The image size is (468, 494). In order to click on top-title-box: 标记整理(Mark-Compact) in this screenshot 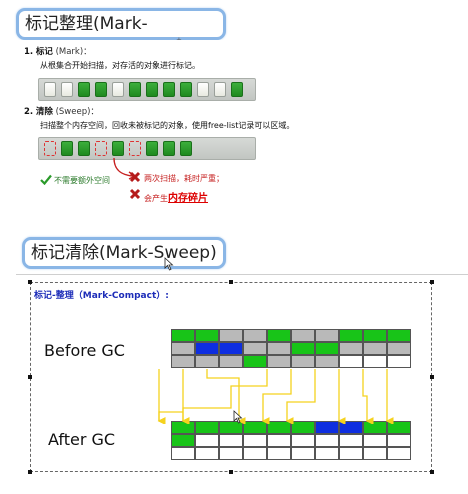, I will do `click(121, 34)`.